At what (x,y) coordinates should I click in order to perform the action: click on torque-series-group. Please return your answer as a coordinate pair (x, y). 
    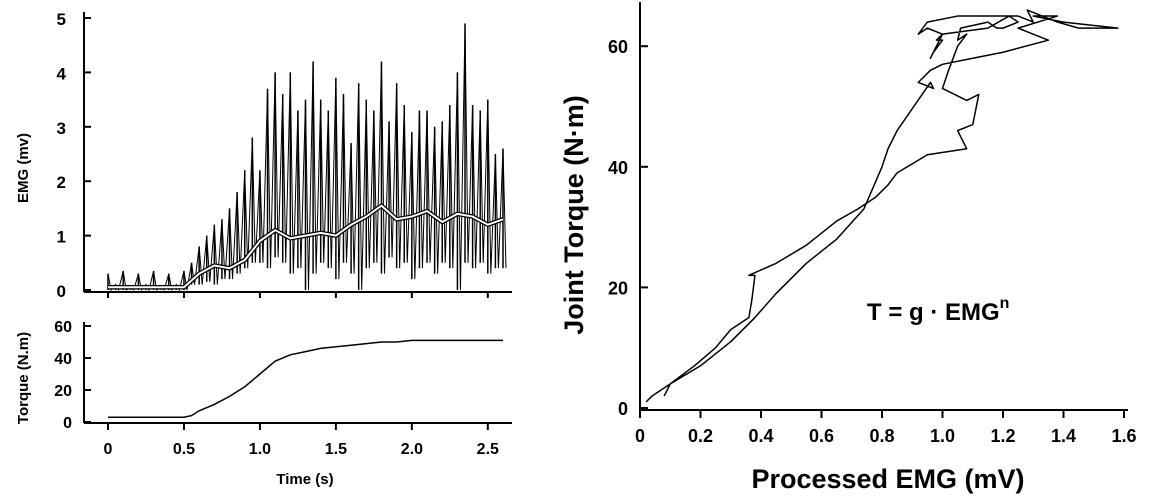
    Looking at the image, I should click on (305, 378).